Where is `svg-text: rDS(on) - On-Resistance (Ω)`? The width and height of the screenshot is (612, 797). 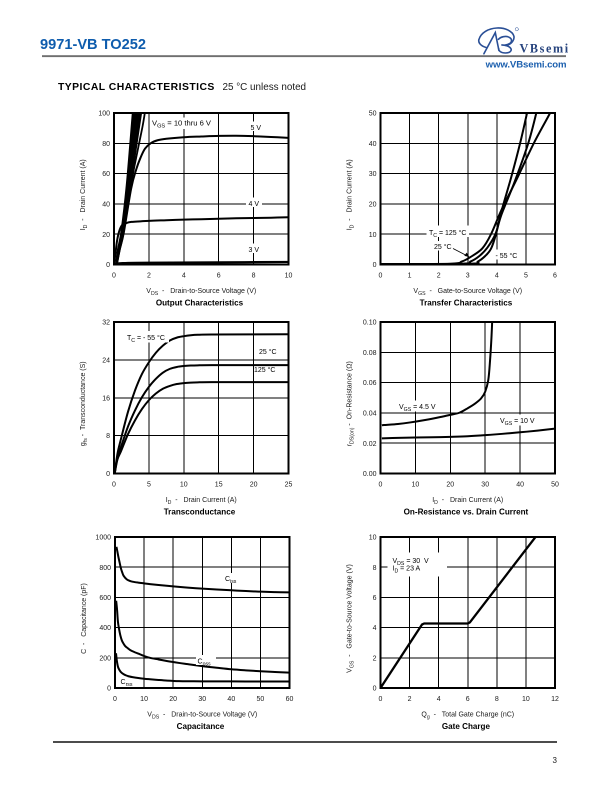 svg-text: rDS(on) - On-Resistance (Ω) is located at coordinates (351, 403).